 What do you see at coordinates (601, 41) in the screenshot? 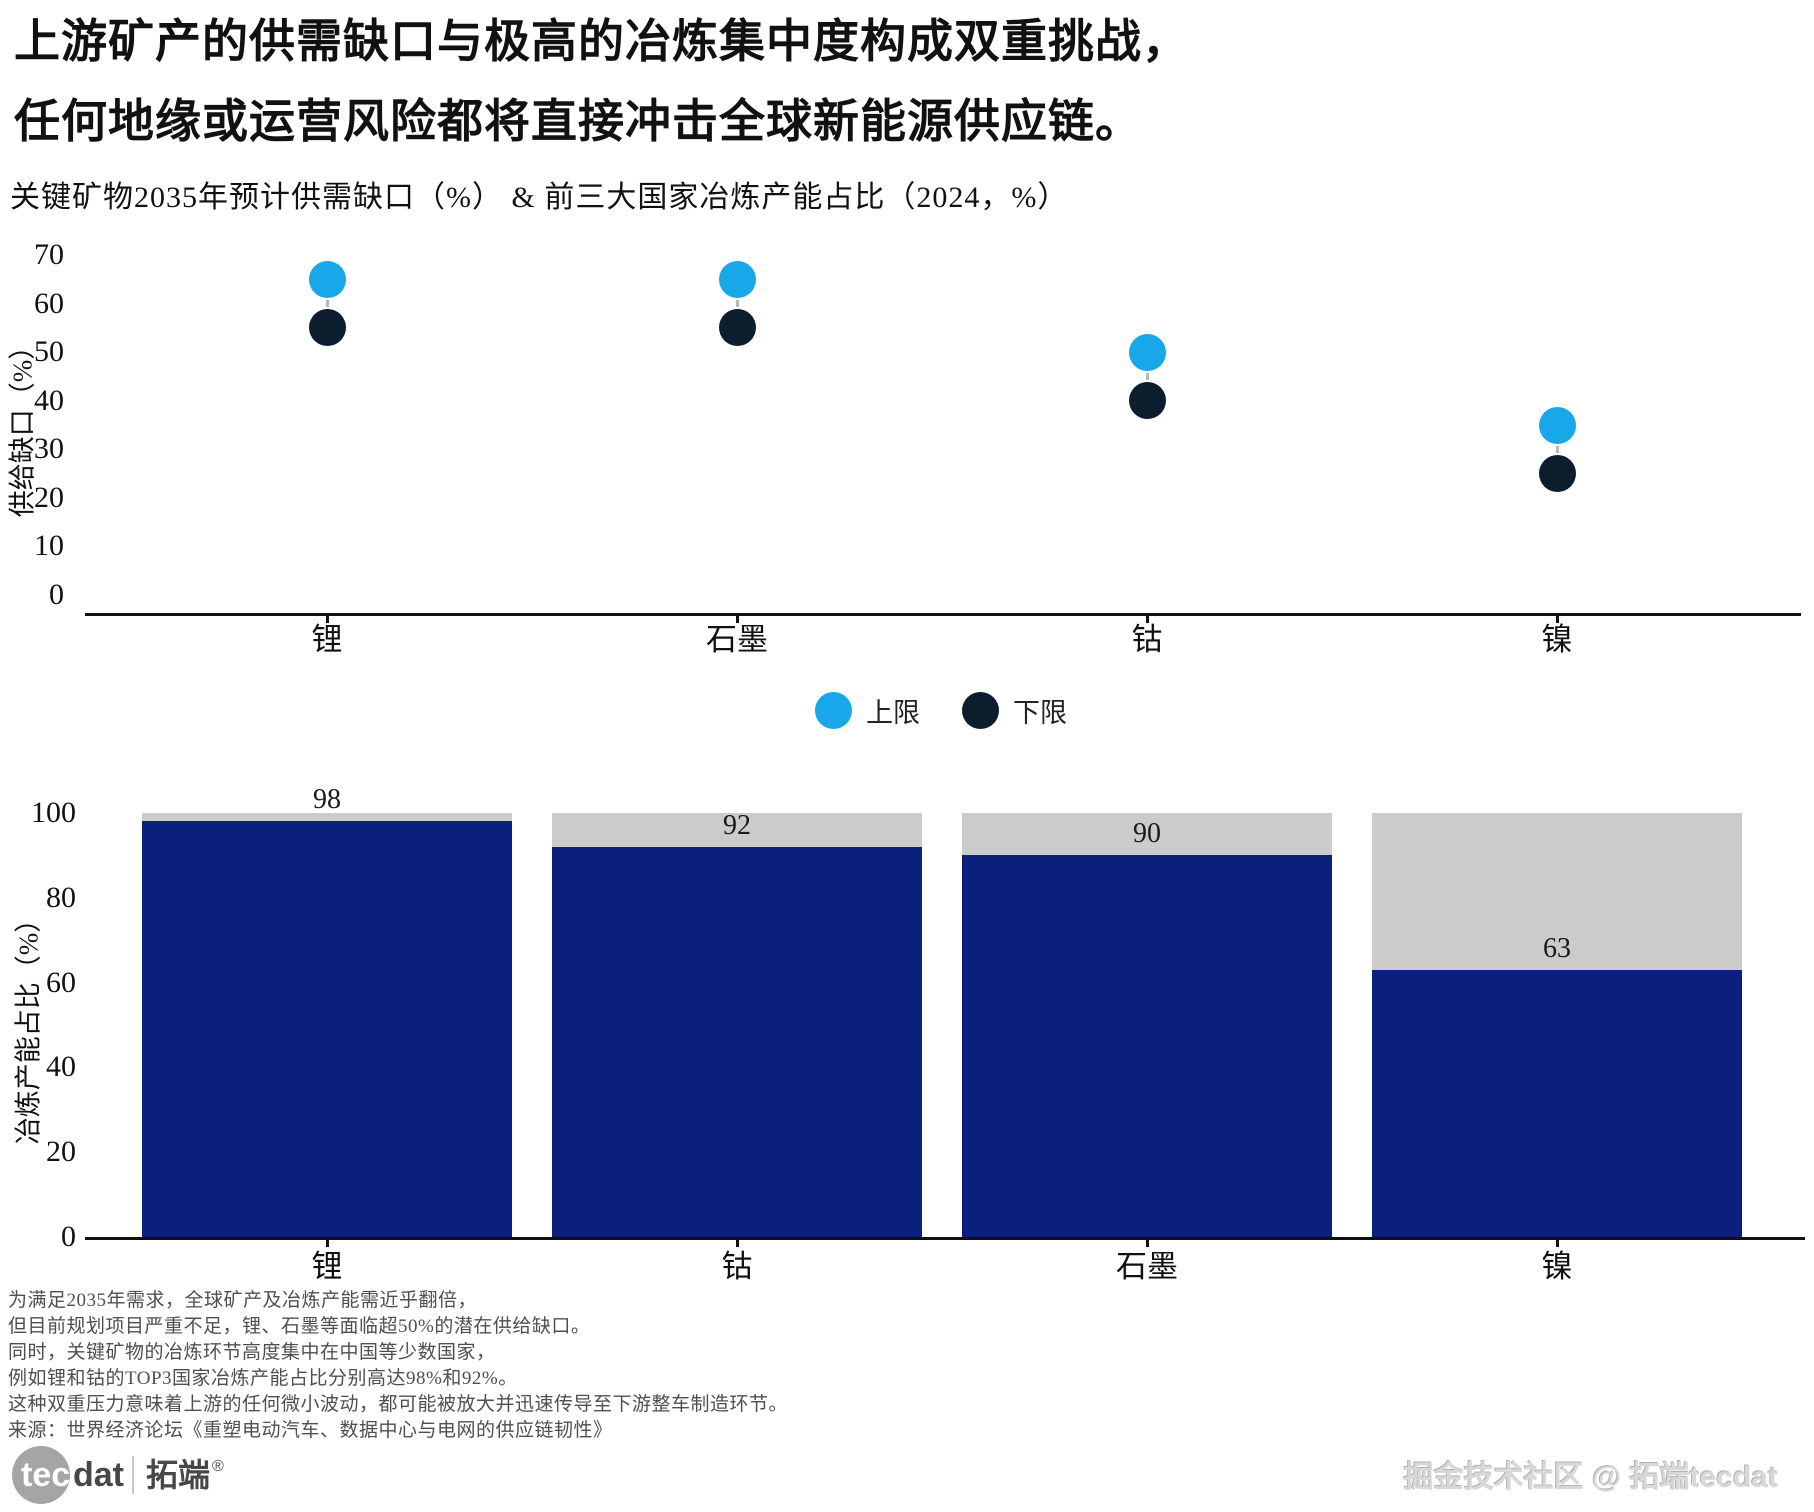
I see `title-line-1: 上游矿产的供需缺口与极高的冶炼集中度构成双重挑战，` at bounding box center [601, 41].